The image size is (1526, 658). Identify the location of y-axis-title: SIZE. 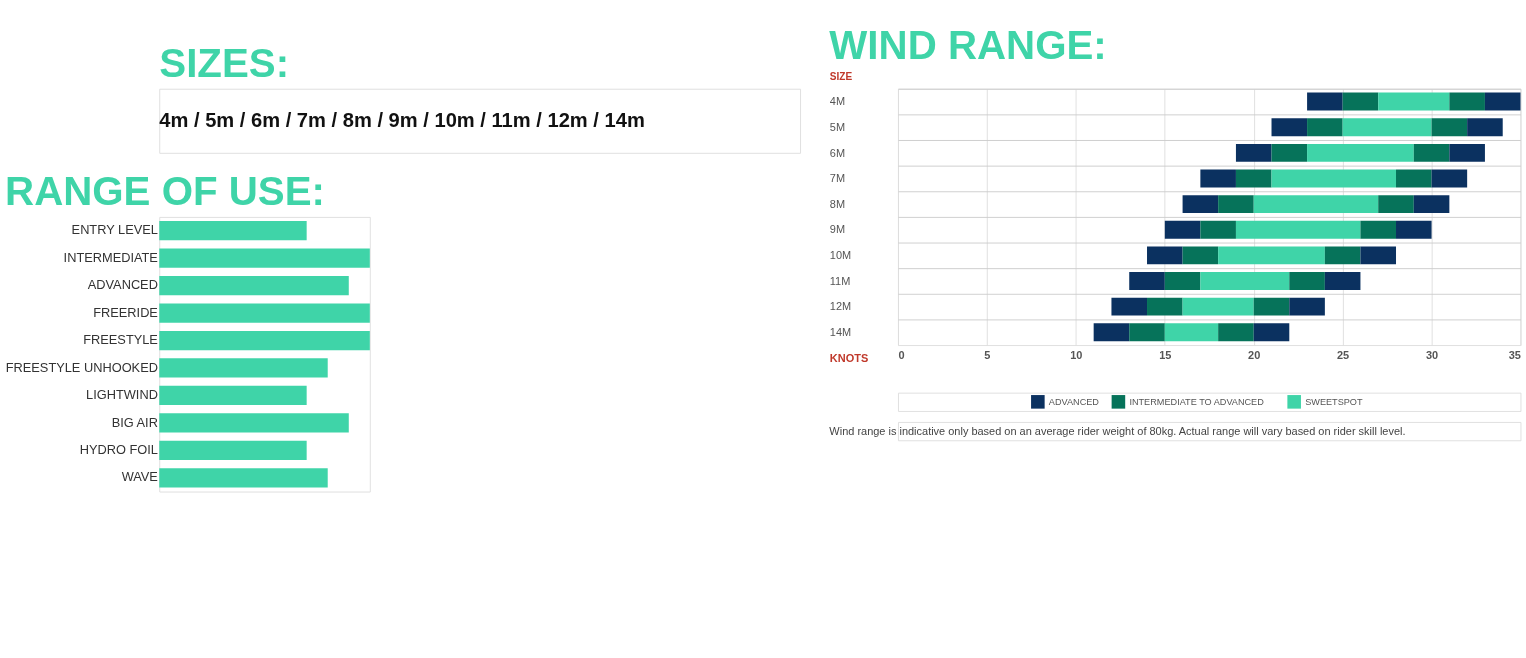
(841, 77).